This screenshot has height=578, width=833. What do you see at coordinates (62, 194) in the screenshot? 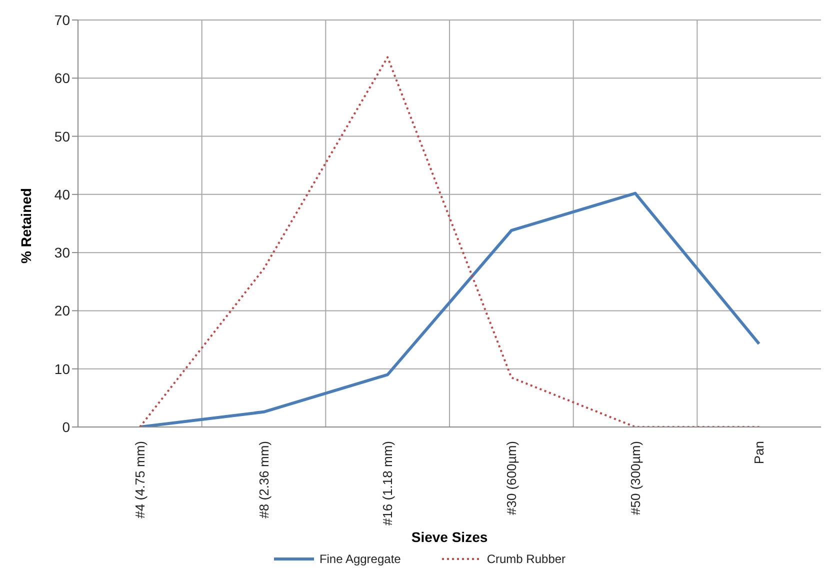
I see `y-tick-label: 40` at bounding box center [62, 194].